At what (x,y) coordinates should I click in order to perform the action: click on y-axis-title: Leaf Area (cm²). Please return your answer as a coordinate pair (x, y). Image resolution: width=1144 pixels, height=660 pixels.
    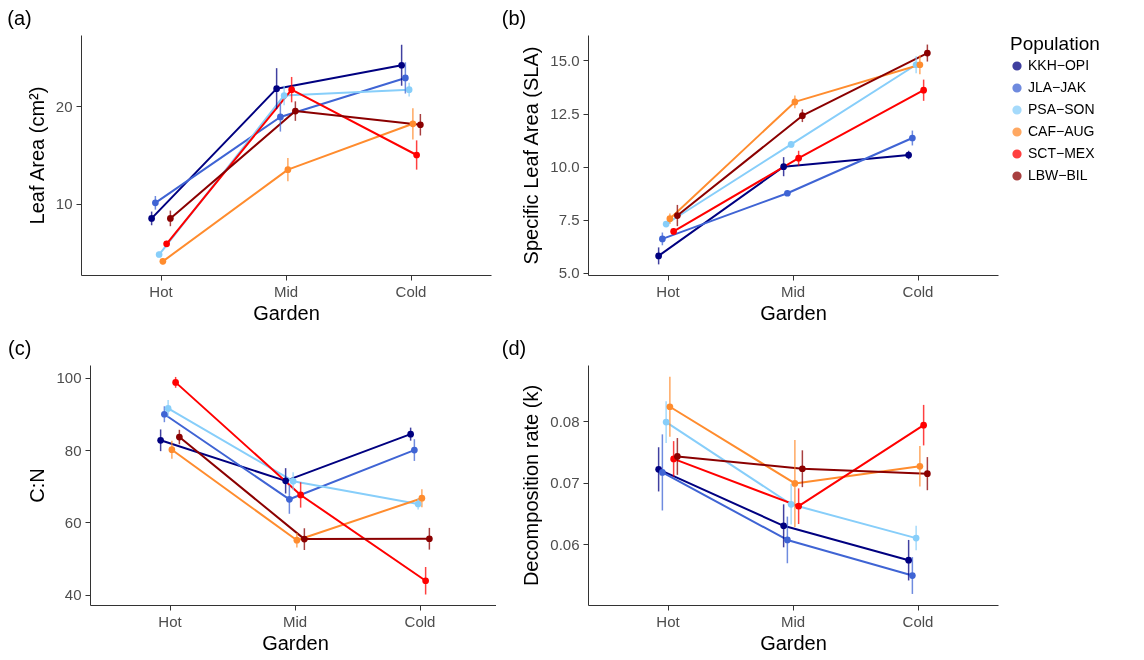
    Looking at the image, I should click on (36, 155).